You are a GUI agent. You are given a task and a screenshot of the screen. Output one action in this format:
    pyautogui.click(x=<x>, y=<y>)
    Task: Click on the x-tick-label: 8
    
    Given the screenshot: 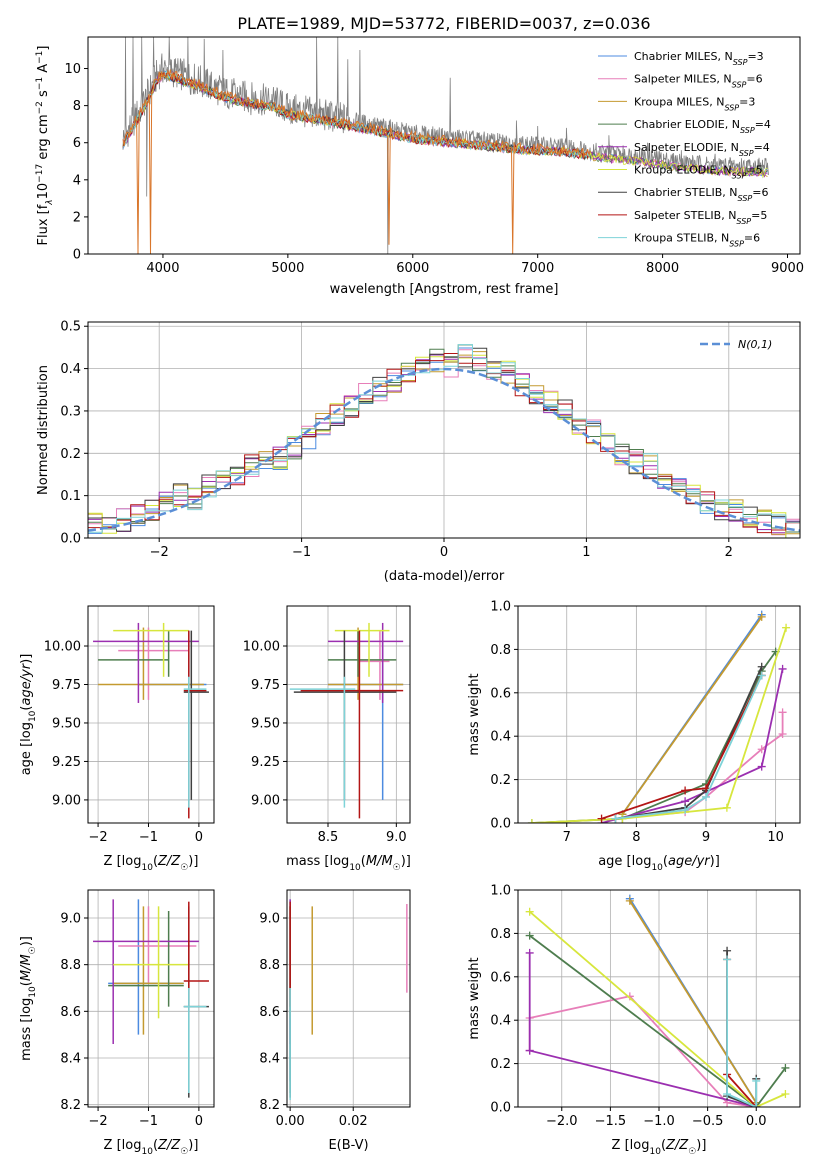 What is the action you would take?
    pyautogui.click(x=636, y=837)
    